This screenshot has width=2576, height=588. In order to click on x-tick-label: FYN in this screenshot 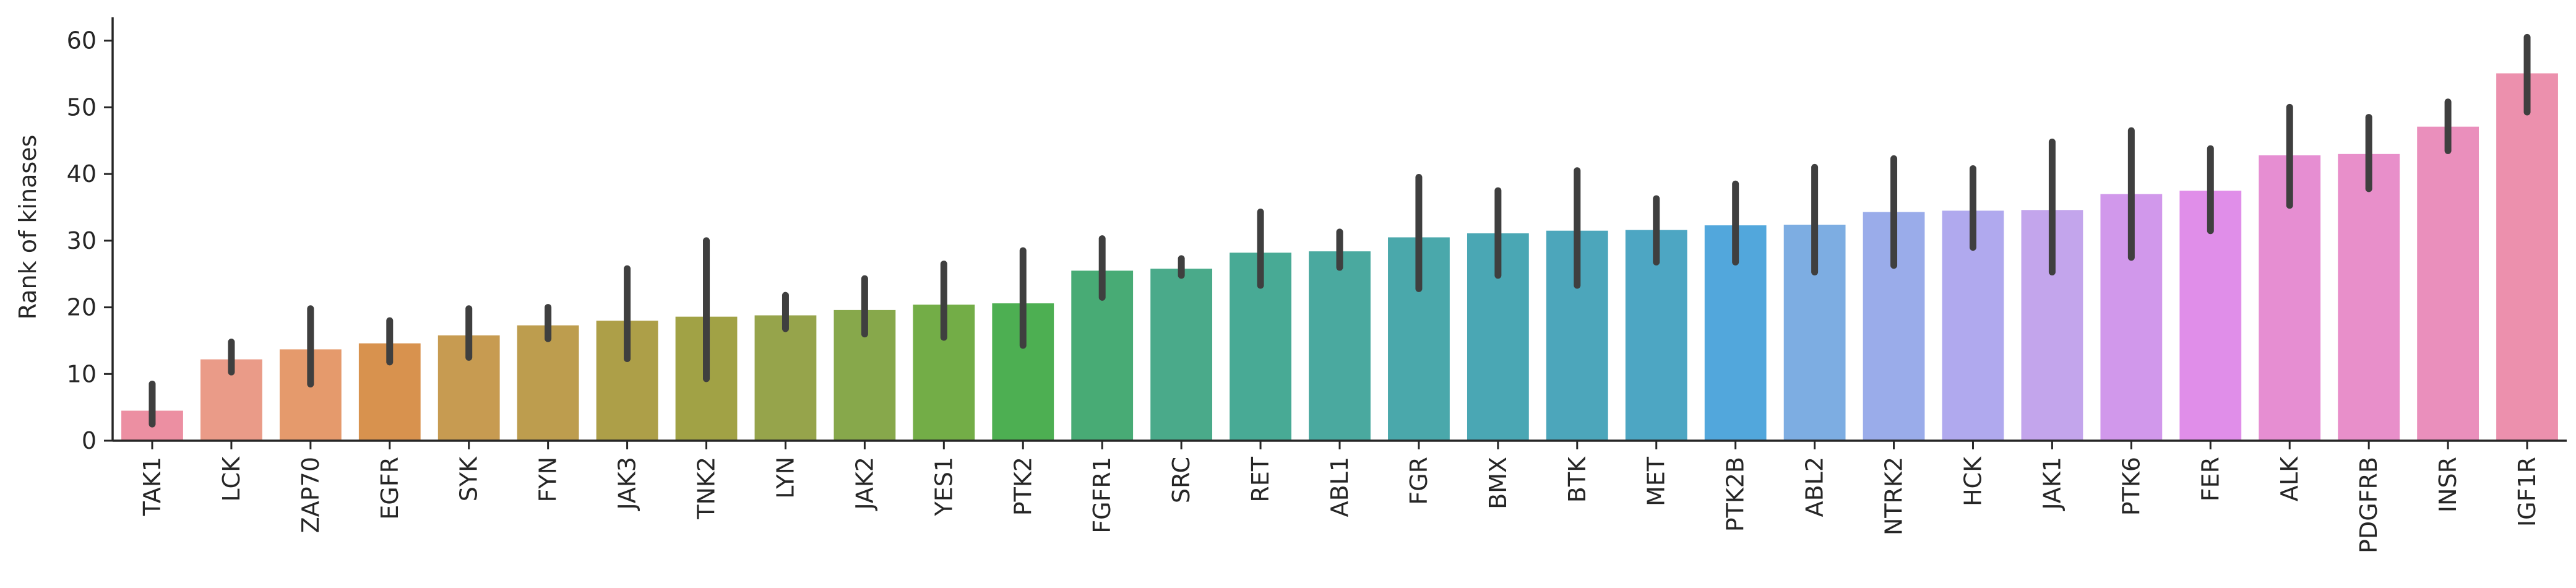, I will do `click(548, 480)`.